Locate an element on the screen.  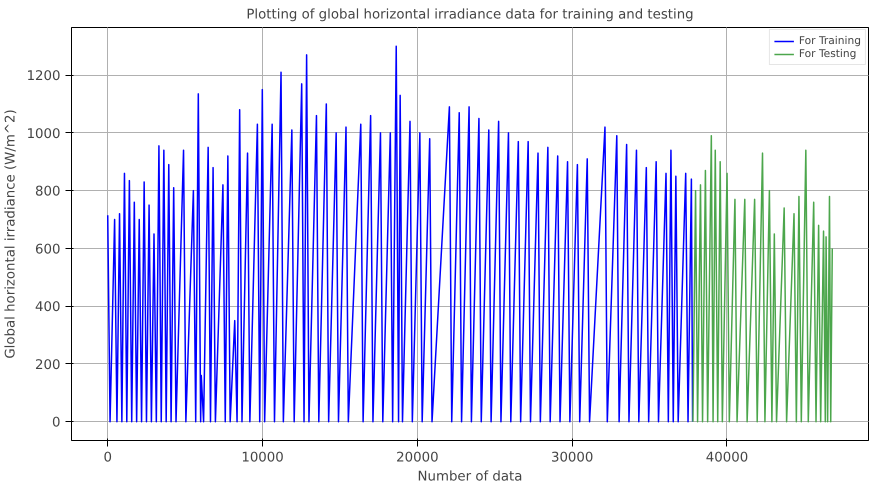
x-tick-label: 10000 is located at coordinates (262, 458).